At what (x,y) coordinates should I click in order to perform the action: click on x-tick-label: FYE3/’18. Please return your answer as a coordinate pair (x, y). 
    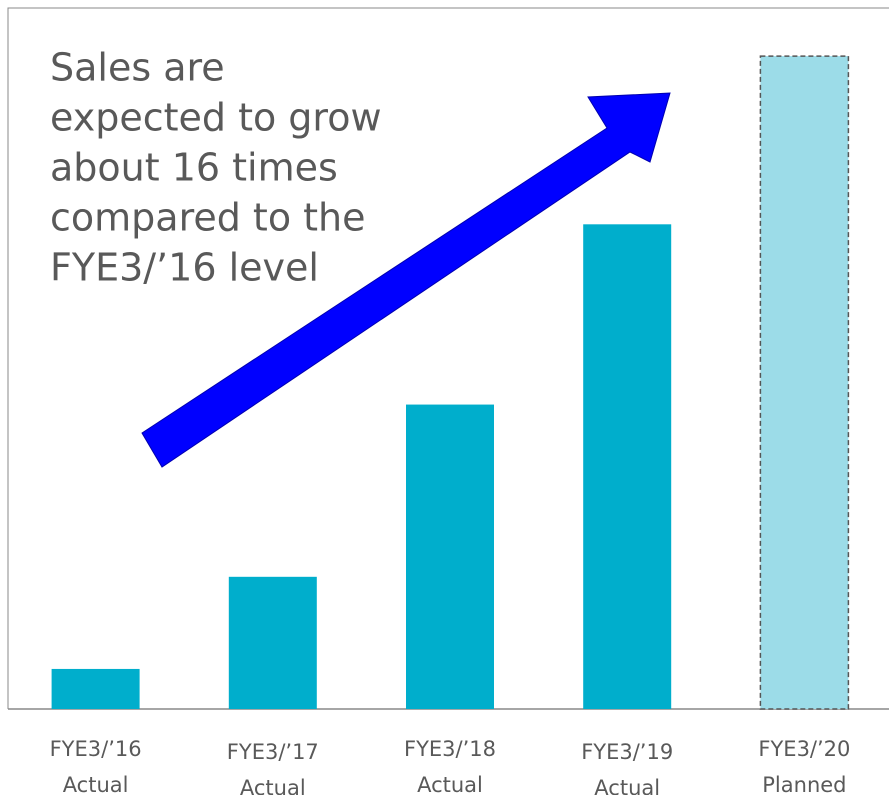
    Looking at the image, I should click on (450, 749).